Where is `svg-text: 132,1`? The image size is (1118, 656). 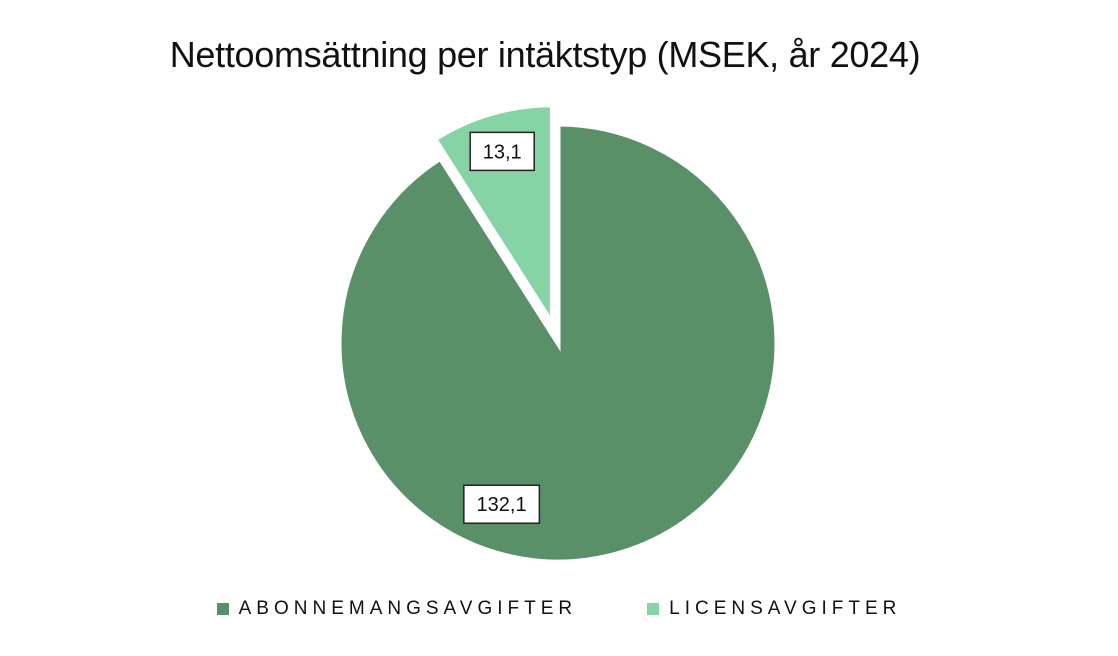
svg-text: 132,1 is located at coordinates (502, 505).